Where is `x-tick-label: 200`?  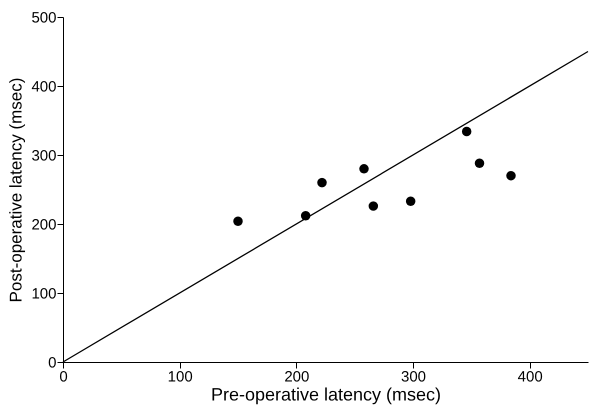 x-tick-label: 200 is located at coordinates (297, 377).